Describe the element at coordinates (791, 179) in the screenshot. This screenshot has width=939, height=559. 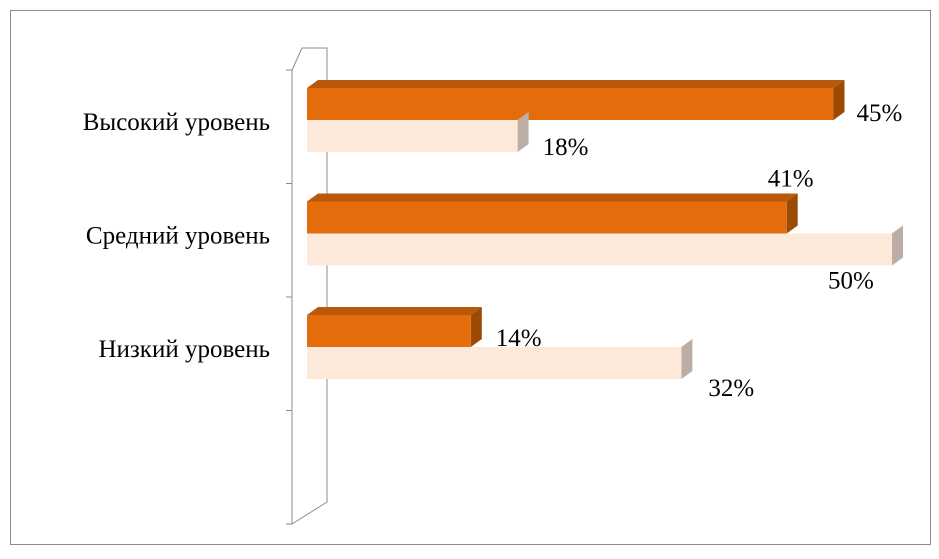
I see `data-label: 41%` at that location.